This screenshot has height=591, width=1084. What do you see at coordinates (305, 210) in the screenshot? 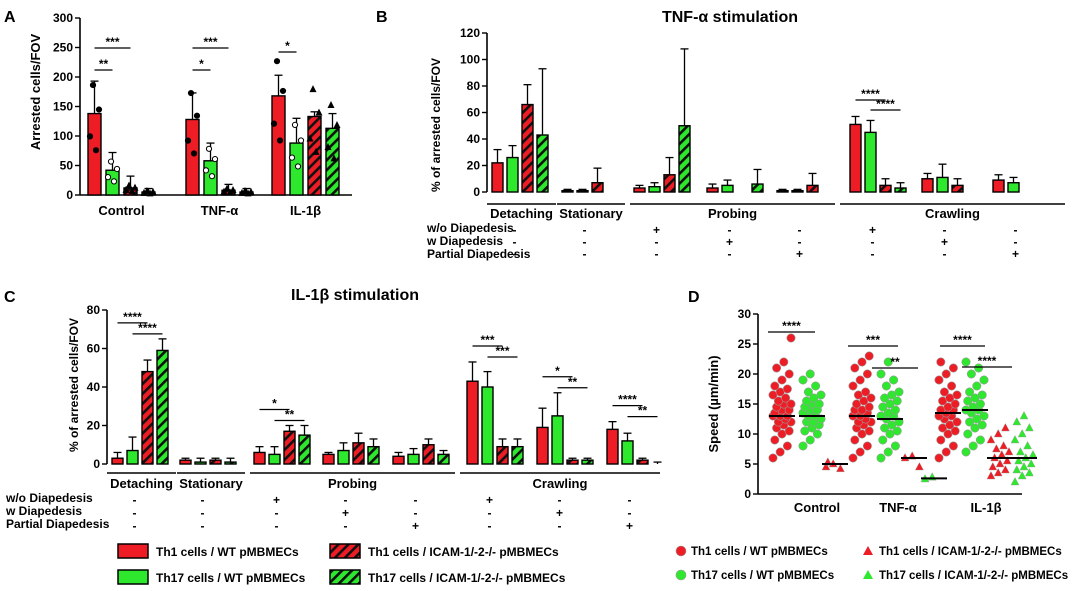
I see `a-xtick-label-2: IL-1β` at bounding box center [305, 210].